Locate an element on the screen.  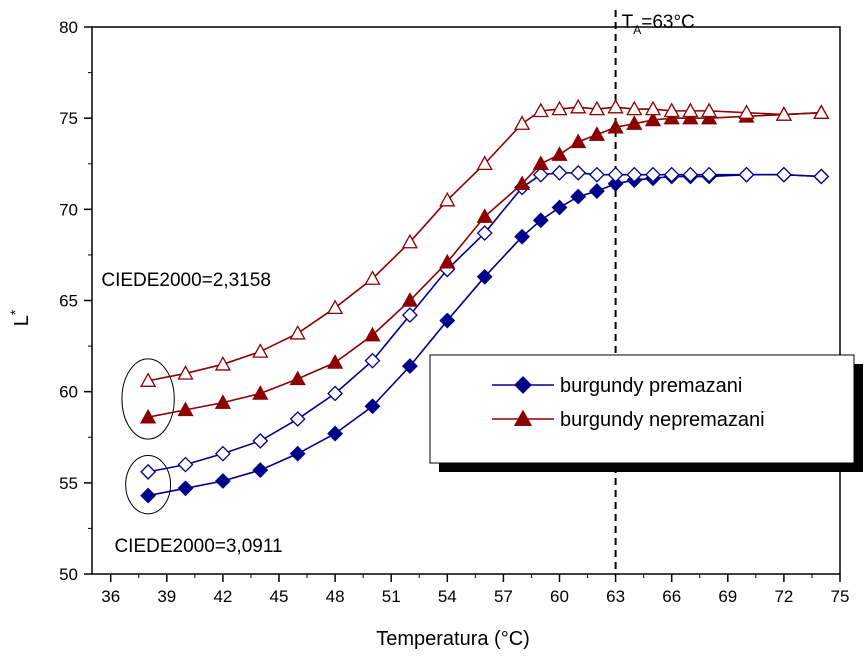
x-tick-label: 51 is located at coordinates (391, 596).